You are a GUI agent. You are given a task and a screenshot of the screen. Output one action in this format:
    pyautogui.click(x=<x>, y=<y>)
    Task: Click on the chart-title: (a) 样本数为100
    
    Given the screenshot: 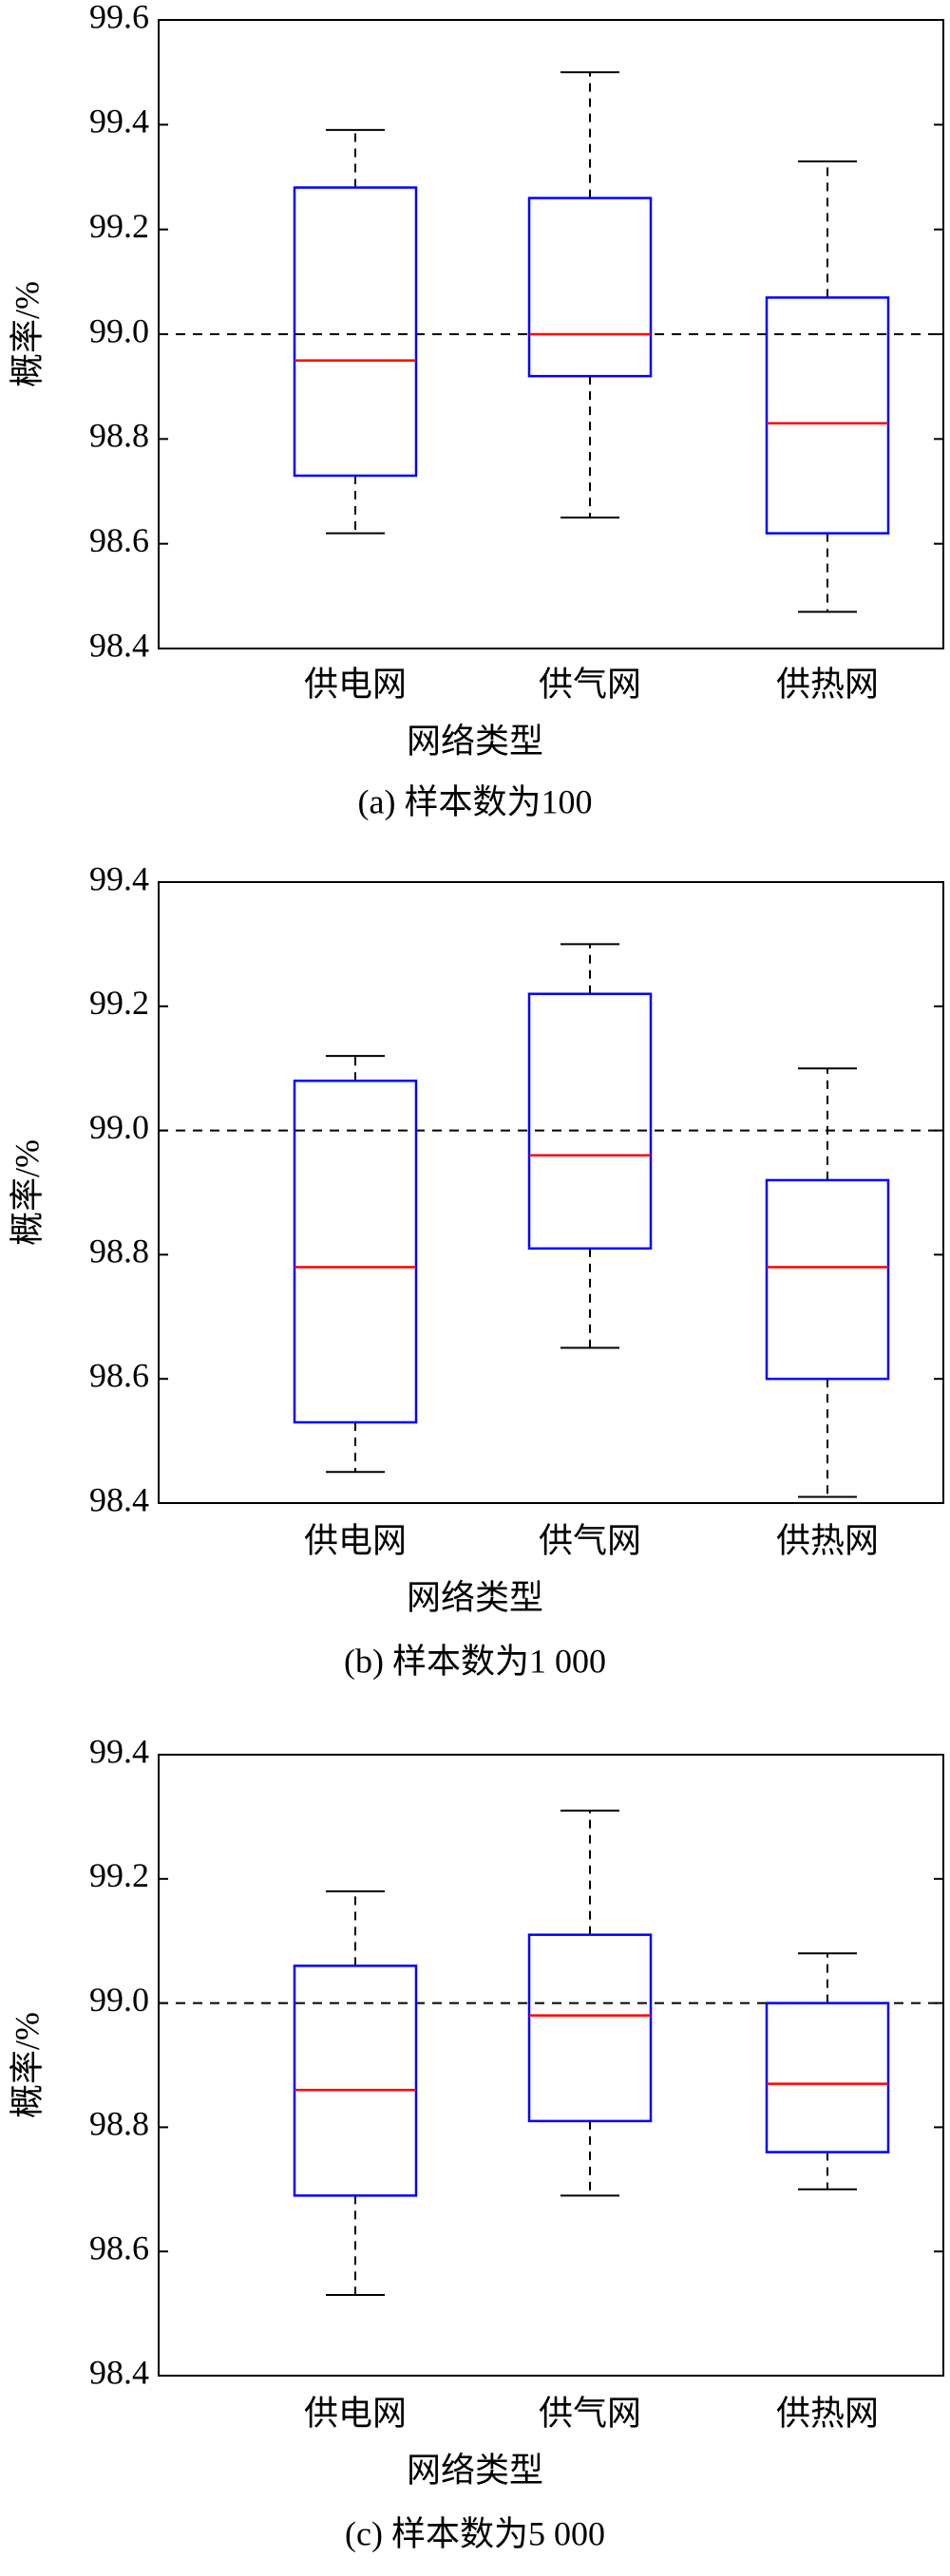 What is the action you would take?
    pyautogui.click(x=475, y=801)
    